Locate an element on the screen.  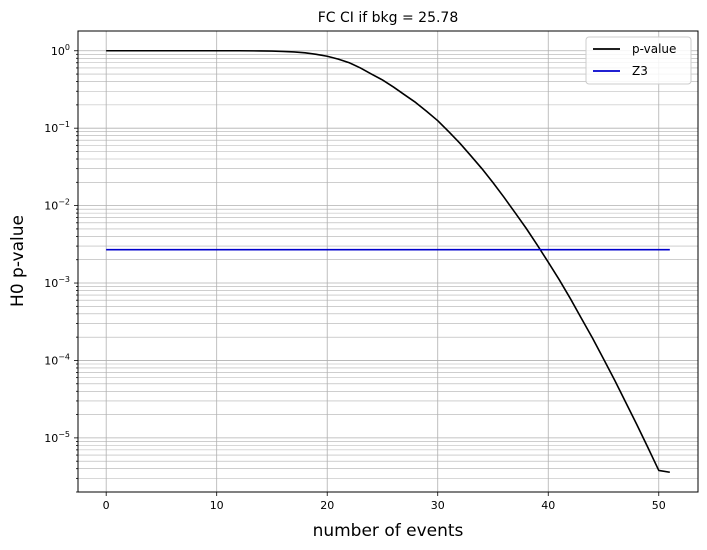
x-tick-label: 40 is located at coordinates (548, 505).